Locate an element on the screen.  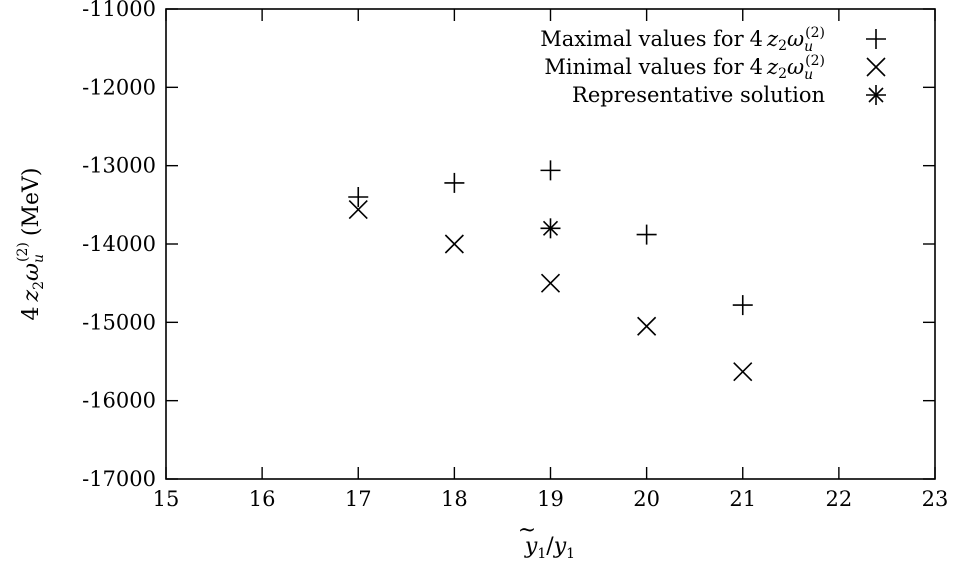
x-tick-labels: 15 16 17 18 19 20 21 22 23 is located at coordinates (551, 499).